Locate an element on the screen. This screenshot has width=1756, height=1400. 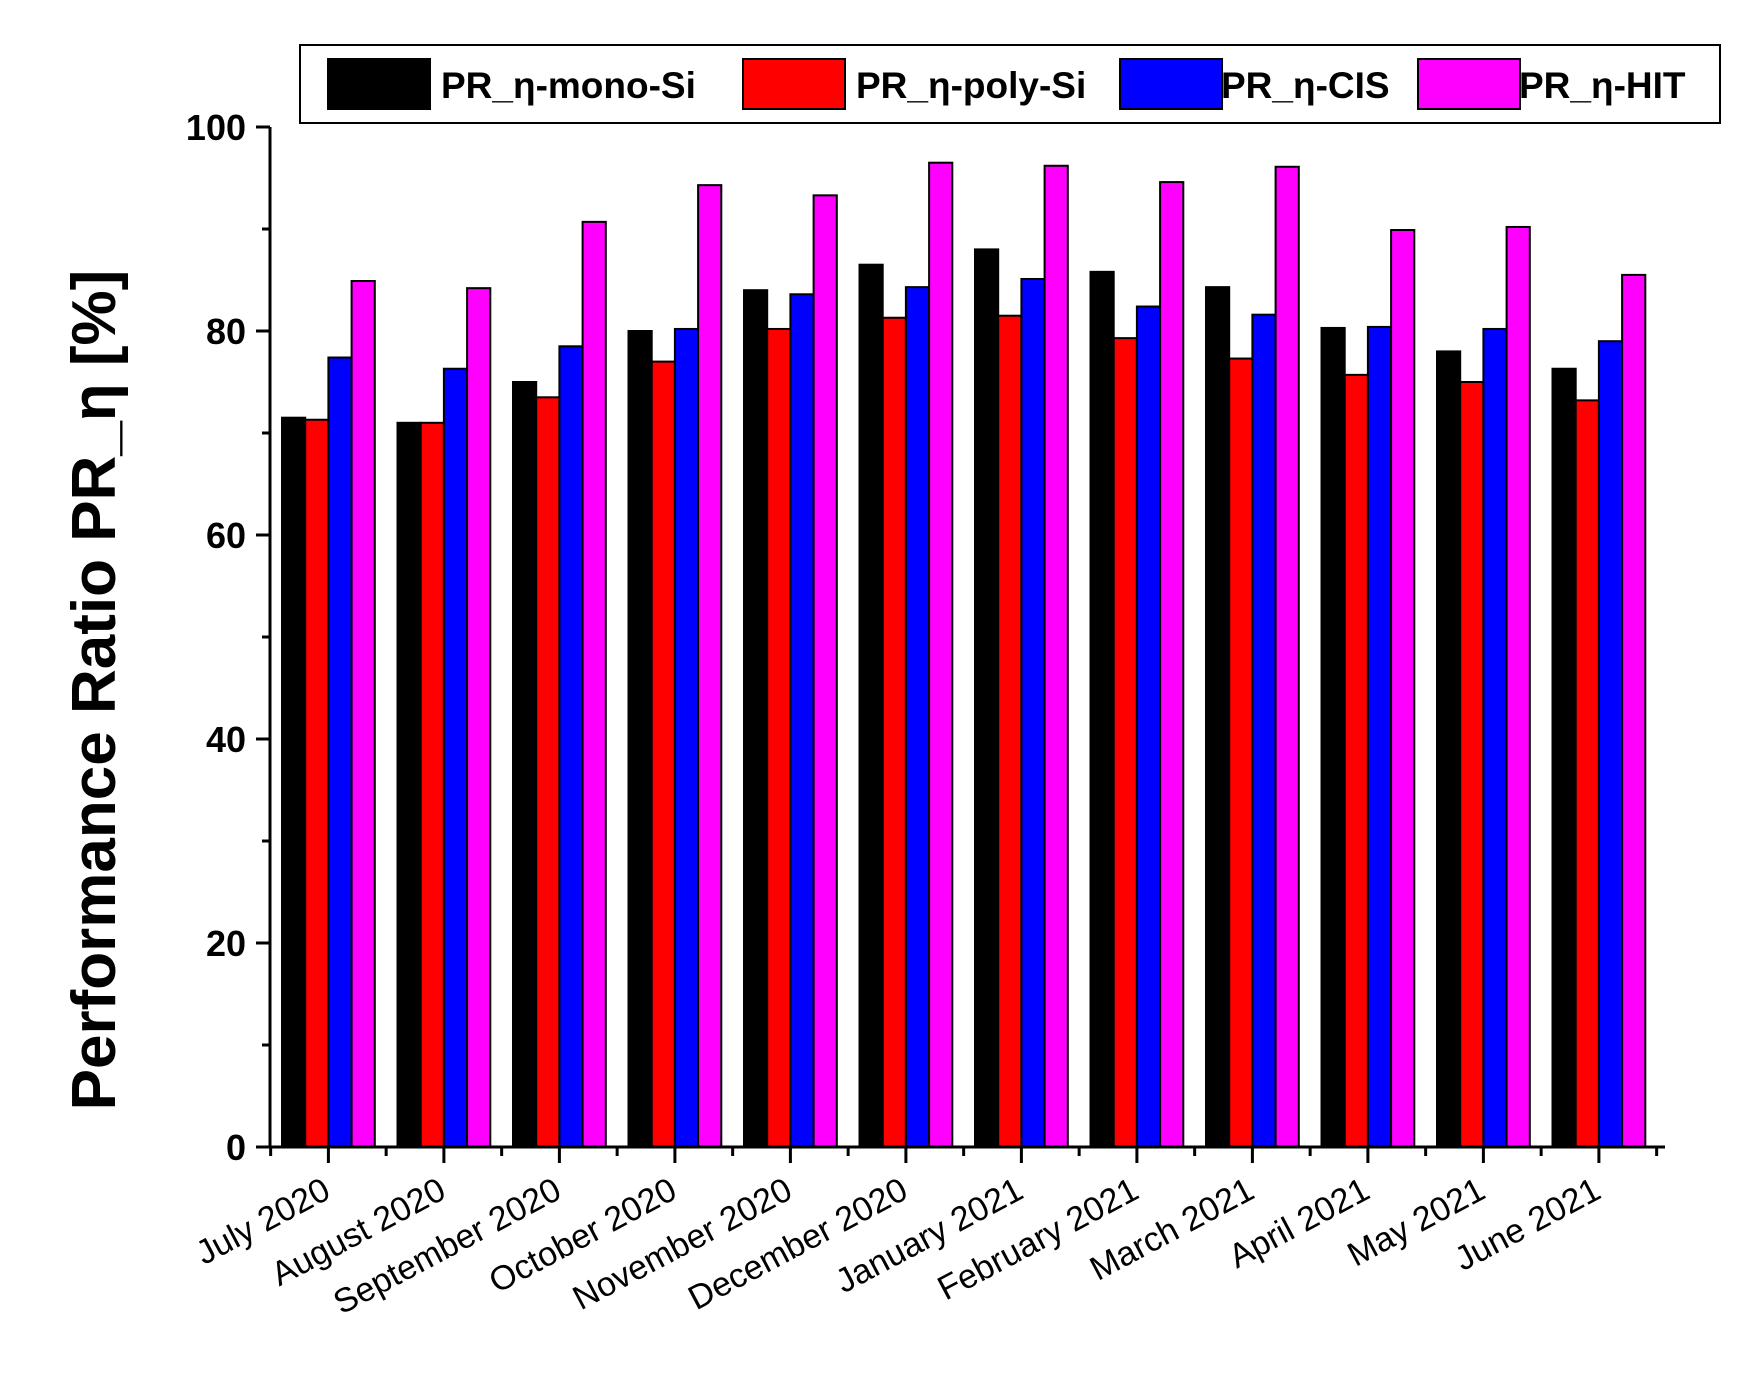
bar-pr-cis-march-2021 is located at coordinates (1264, 730).